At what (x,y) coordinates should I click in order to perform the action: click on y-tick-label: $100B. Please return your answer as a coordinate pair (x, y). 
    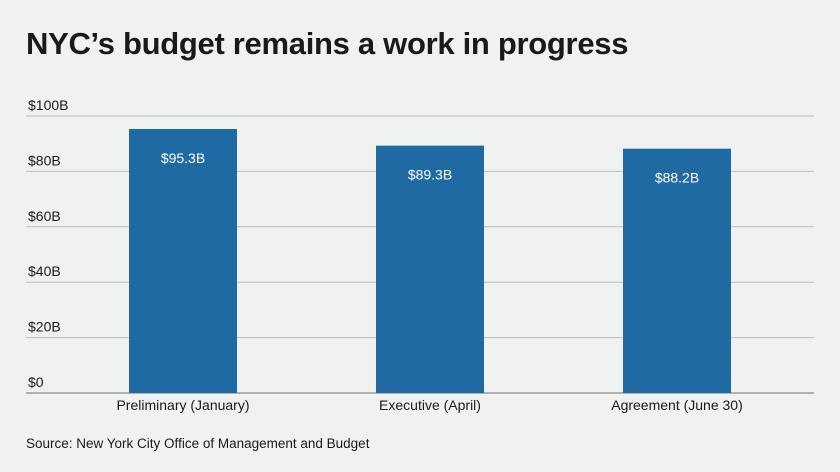
    Looking at the image, I should click on (48, 105).